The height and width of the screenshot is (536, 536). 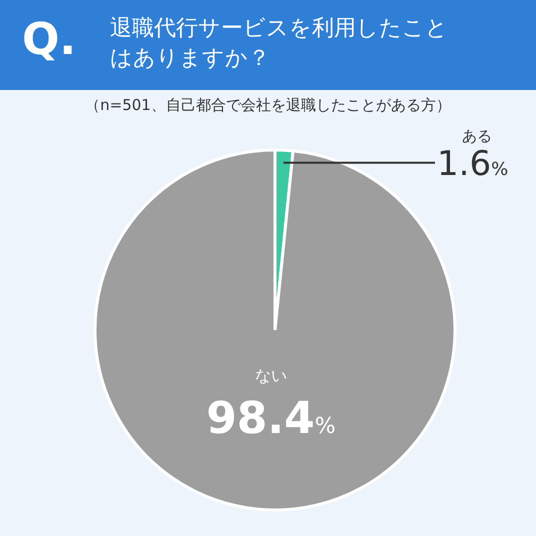 I want to click on text: Q., so click(x=49, y=39).